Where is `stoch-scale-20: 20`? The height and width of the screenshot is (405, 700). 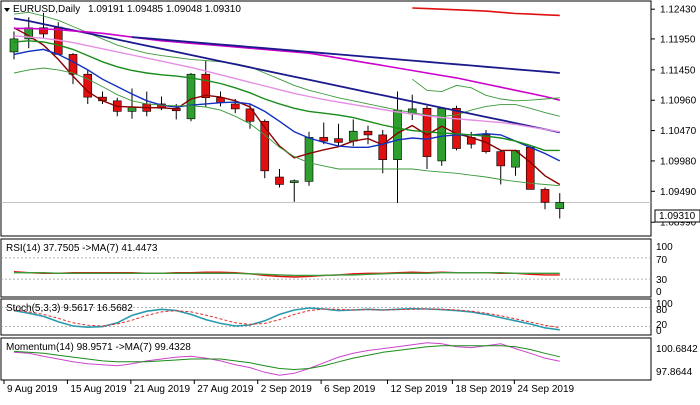
stoch-scale-20: 20 is located at coordinates (662, 325).